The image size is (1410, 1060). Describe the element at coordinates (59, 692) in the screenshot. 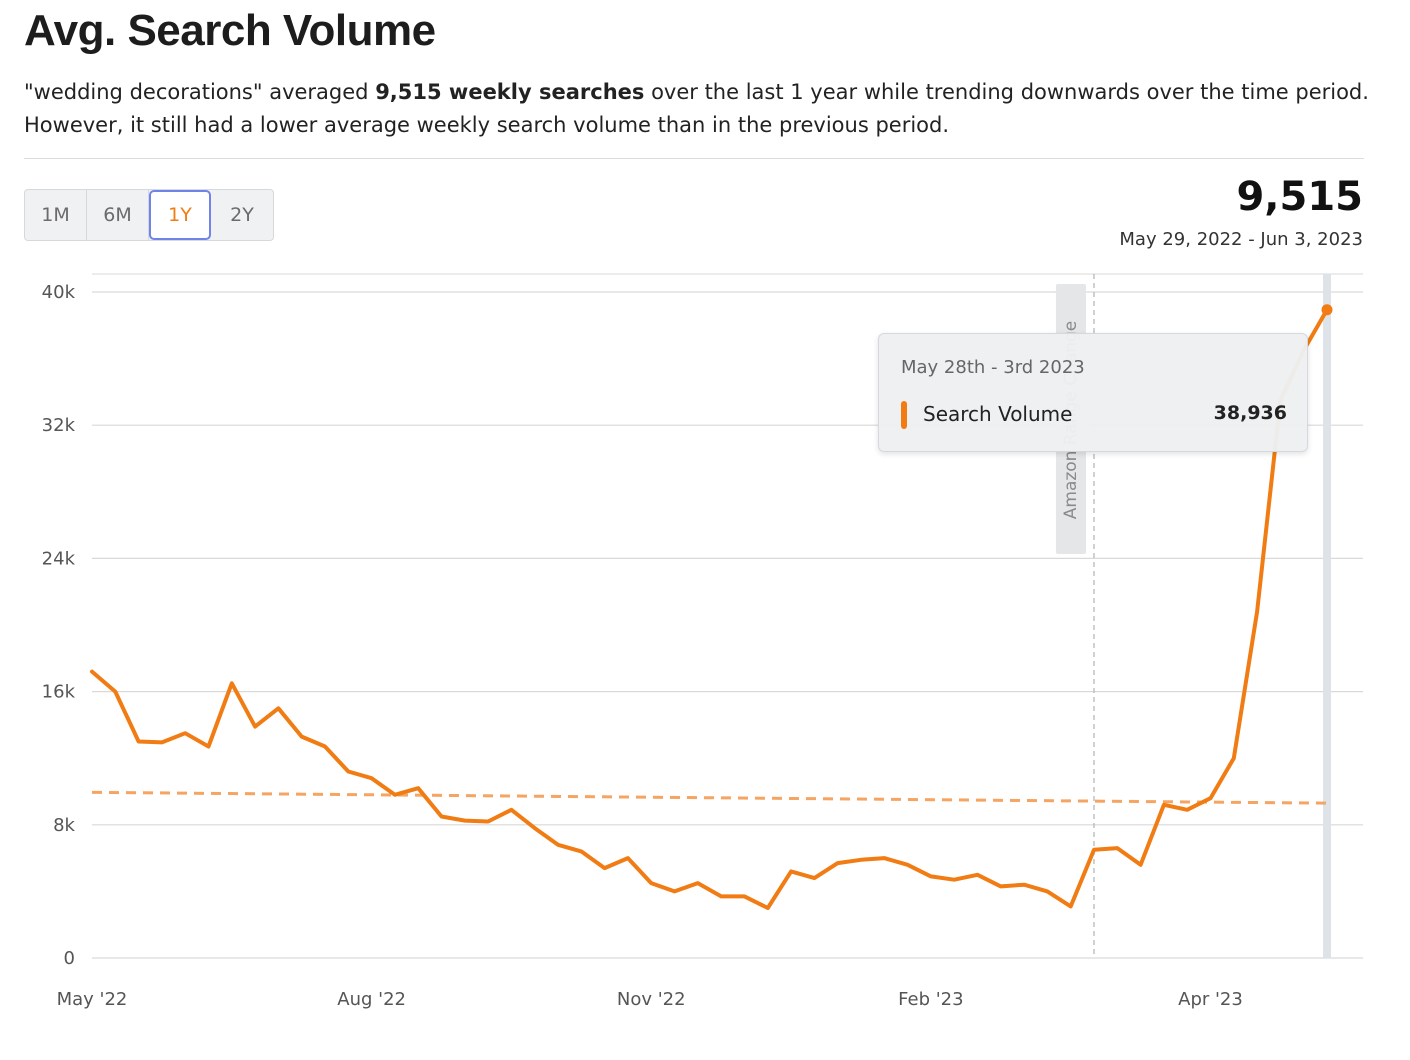

I see `y-tick-label: 16k` at that location.